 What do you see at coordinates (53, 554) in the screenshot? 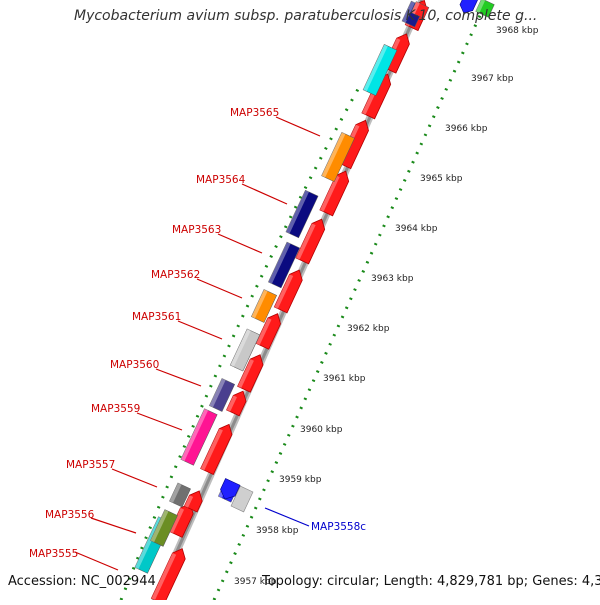
I see `gene-label: MAP3555` at bounding box center [53, 554].